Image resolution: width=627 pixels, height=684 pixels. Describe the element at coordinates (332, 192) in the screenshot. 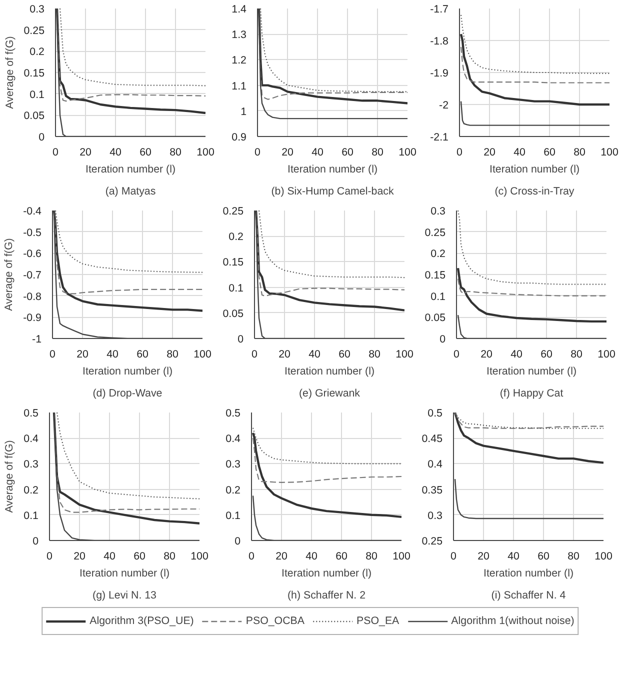

I see `text: (b) Six-Hump Camel-back` at that location.